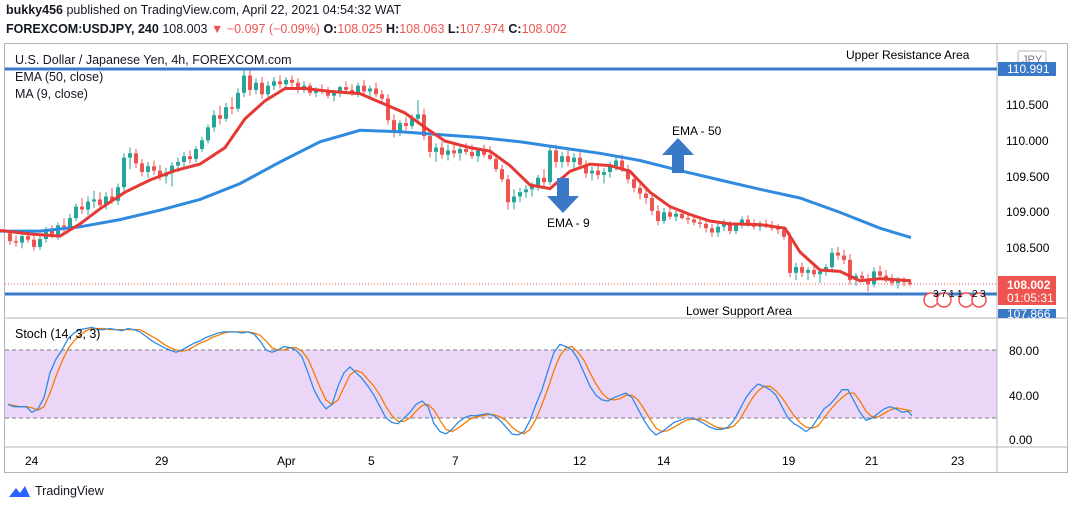  I want to click on ema9-label: EMA - 9, so click(568, 223).